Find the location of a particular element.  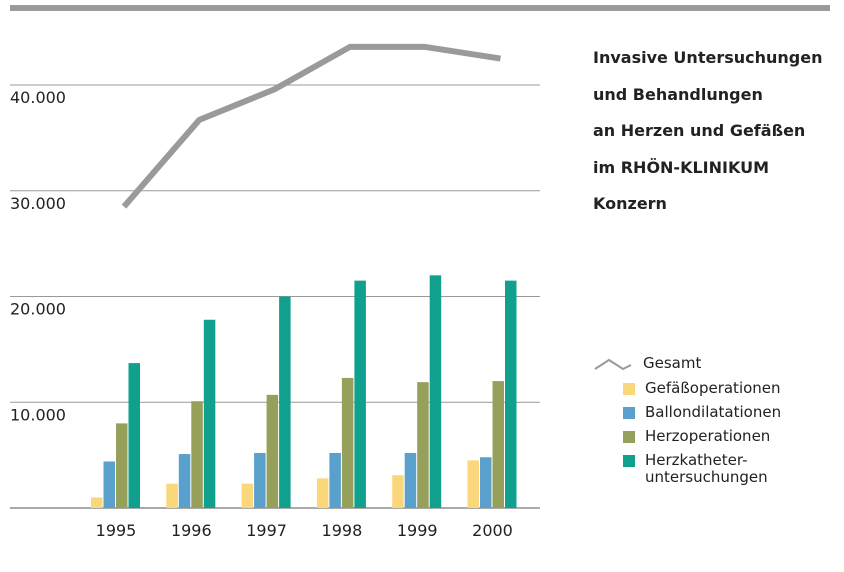

legend-item: Herzkatheter- untersuchungen is located at coordinates (687, 469).